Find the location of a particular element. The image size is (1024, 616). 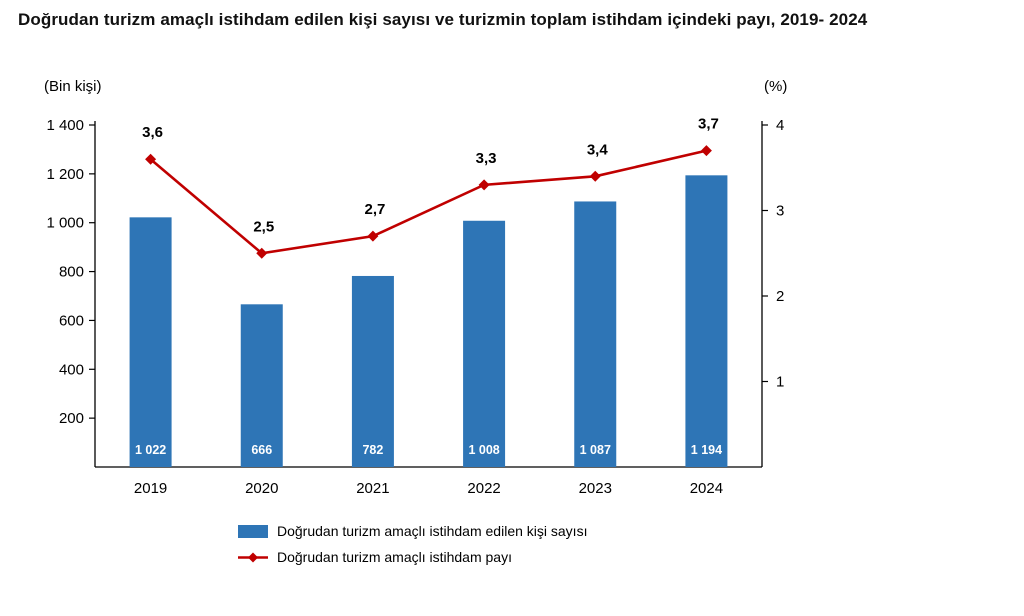

line-series-swatch-icon is located at coordinates (253, 557).